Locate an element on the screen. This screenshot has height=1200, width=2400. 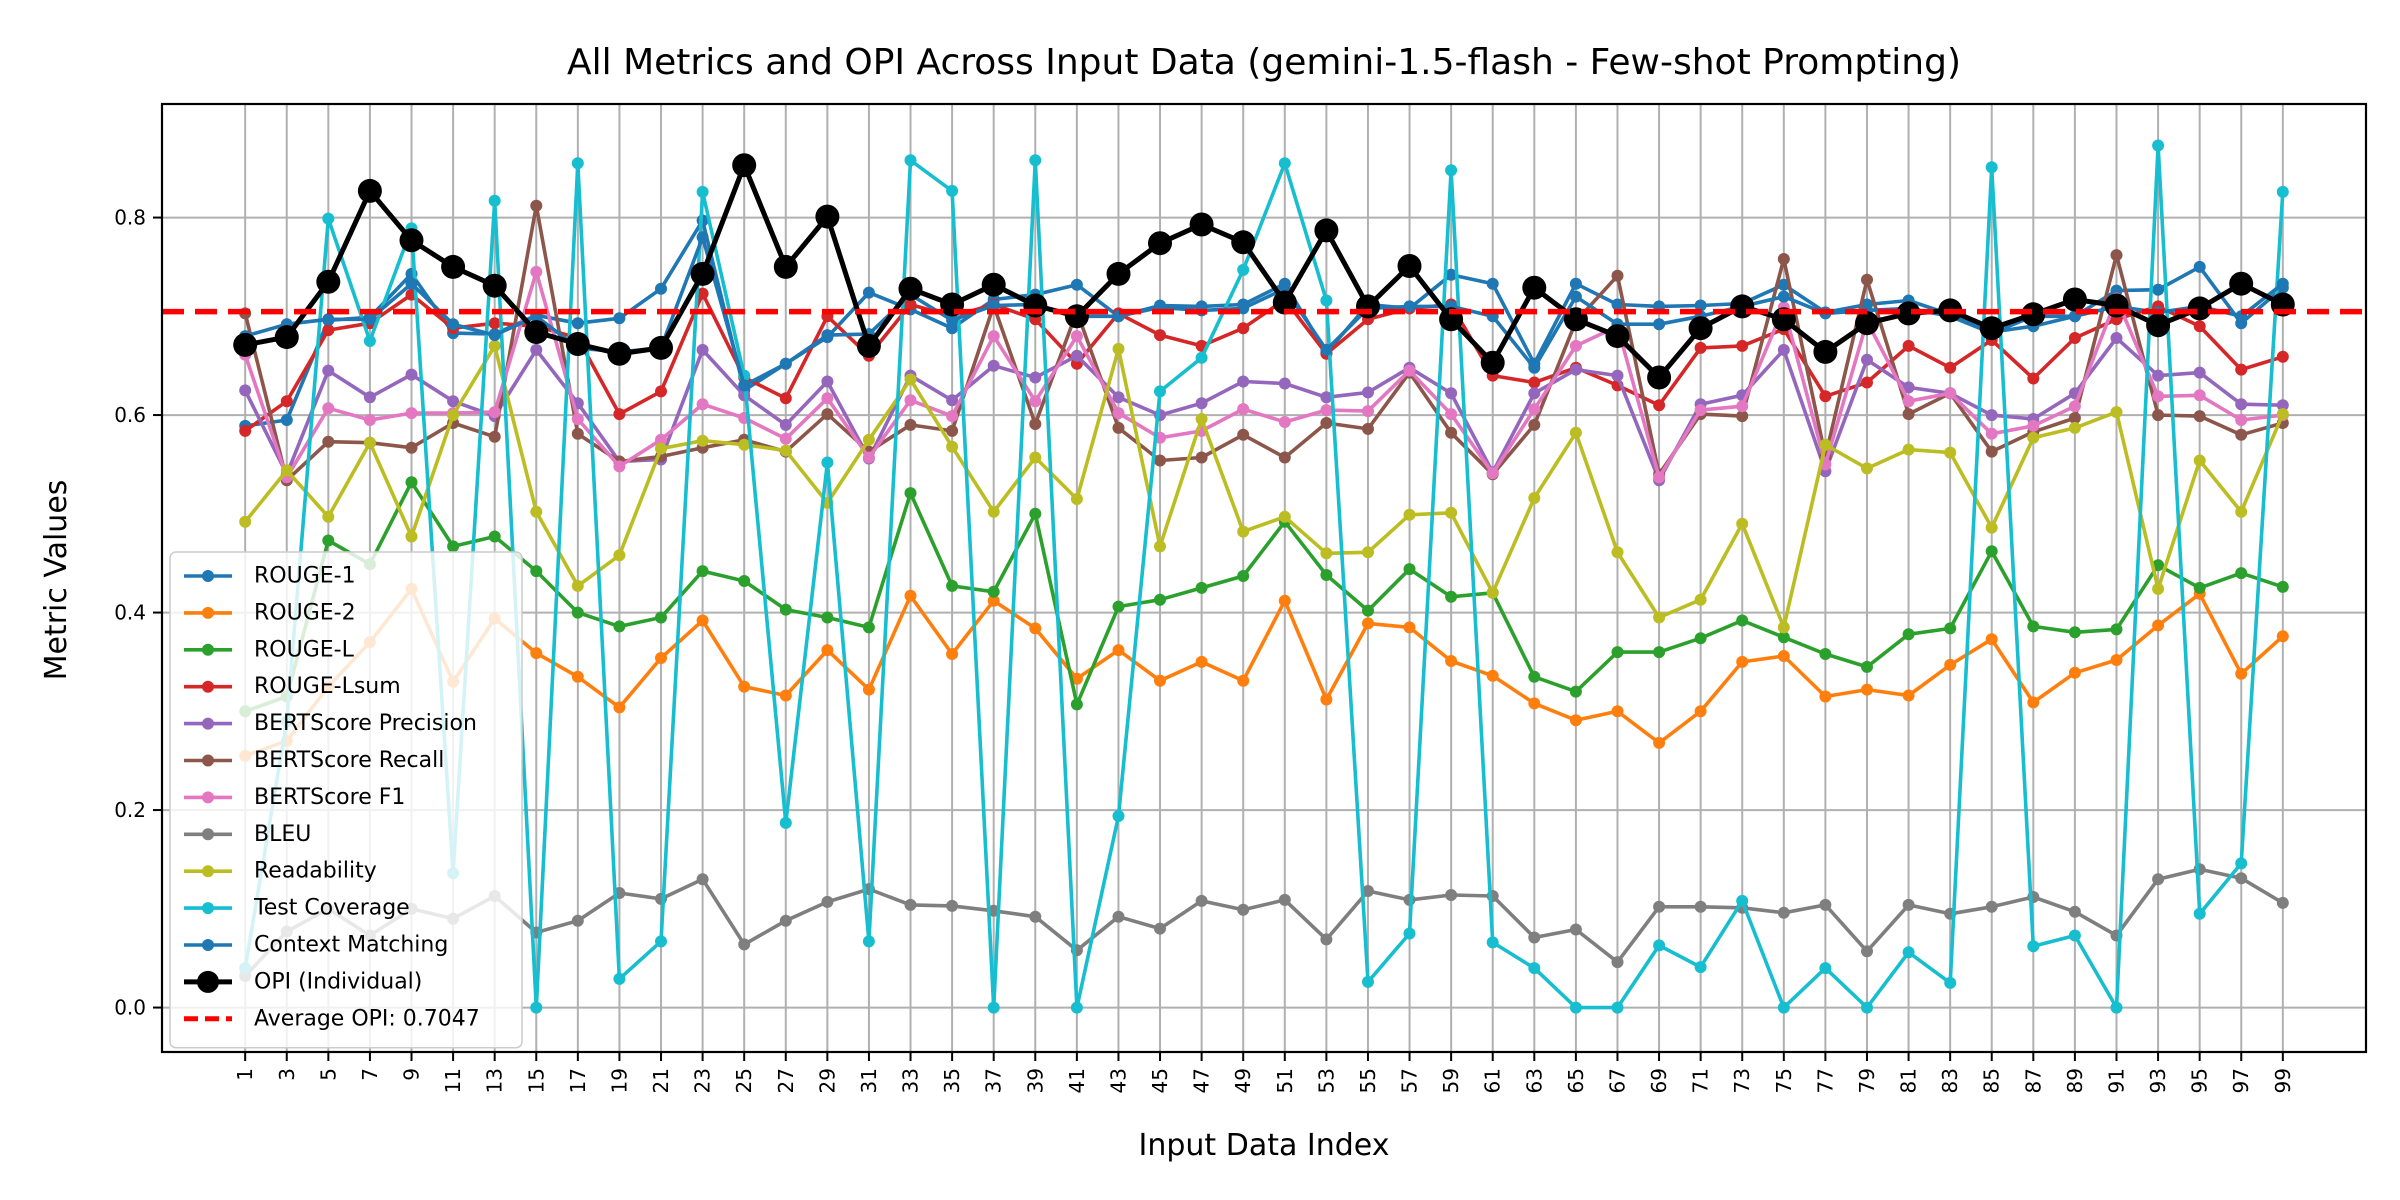
legend-entry: OPI (Individual) is located at coordinates (303, 981).